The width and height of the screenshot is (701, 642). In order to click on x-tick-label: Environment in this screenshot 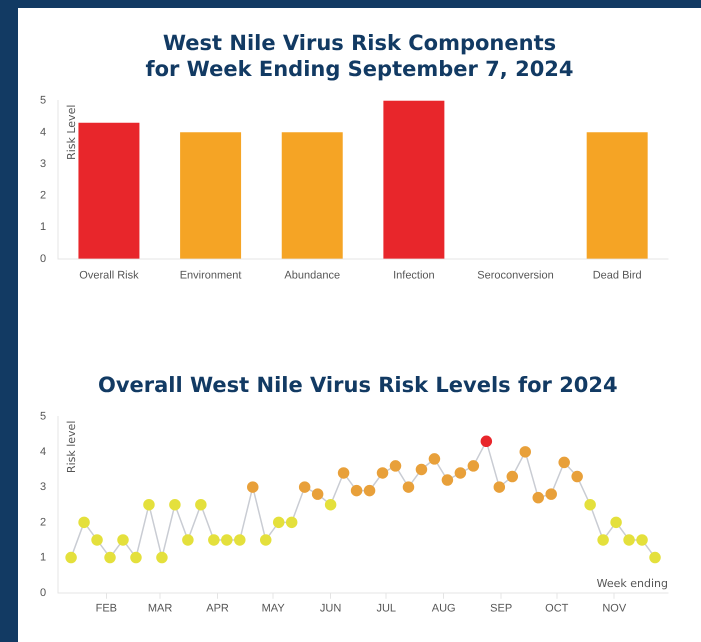, I will do `click(211, 275)`.